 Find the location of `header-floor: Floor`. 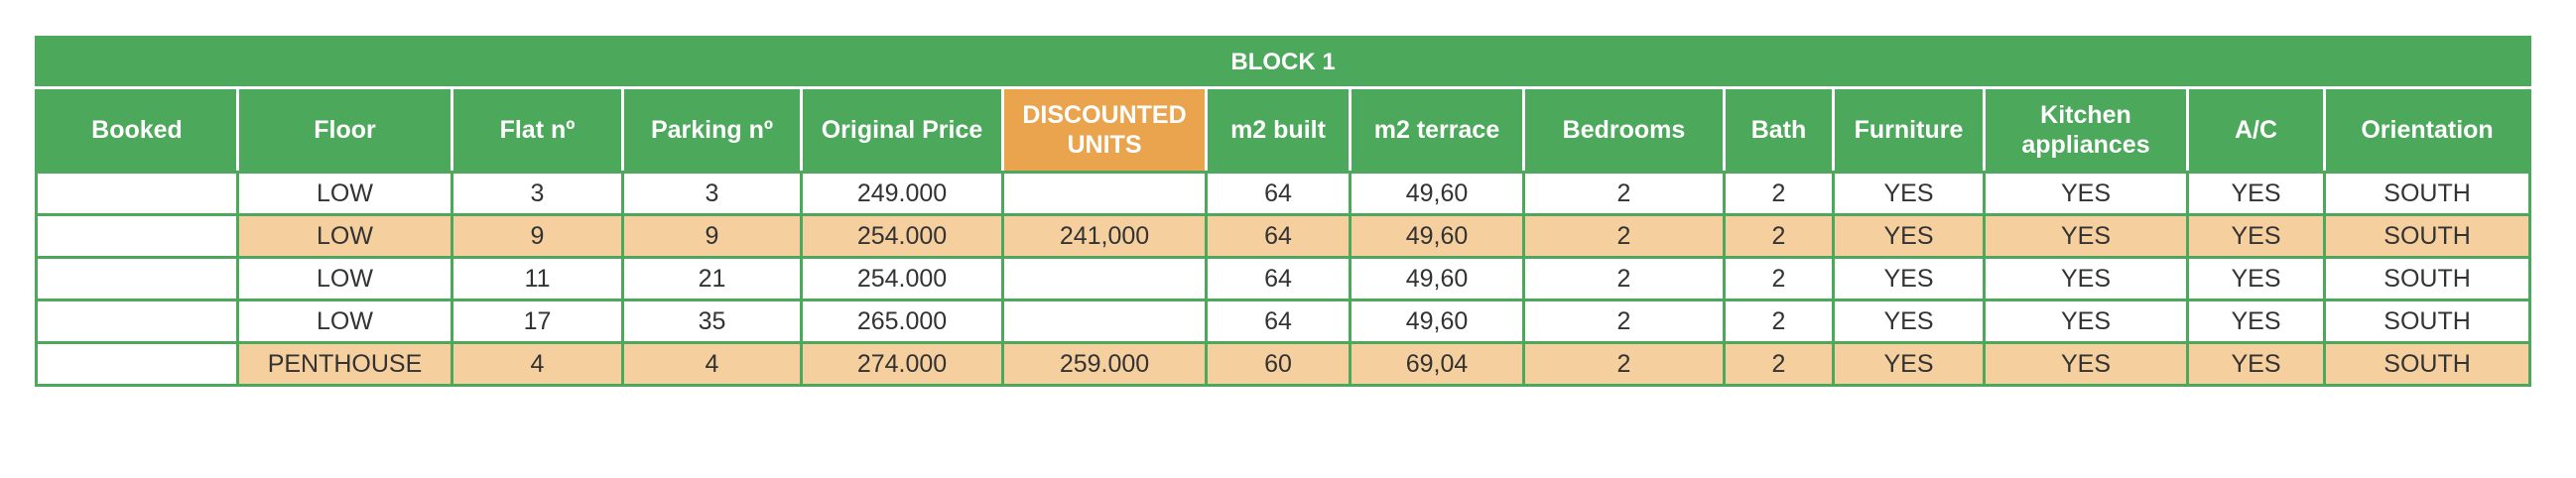

header-floor: Floor is located at coordinates (344, 130).